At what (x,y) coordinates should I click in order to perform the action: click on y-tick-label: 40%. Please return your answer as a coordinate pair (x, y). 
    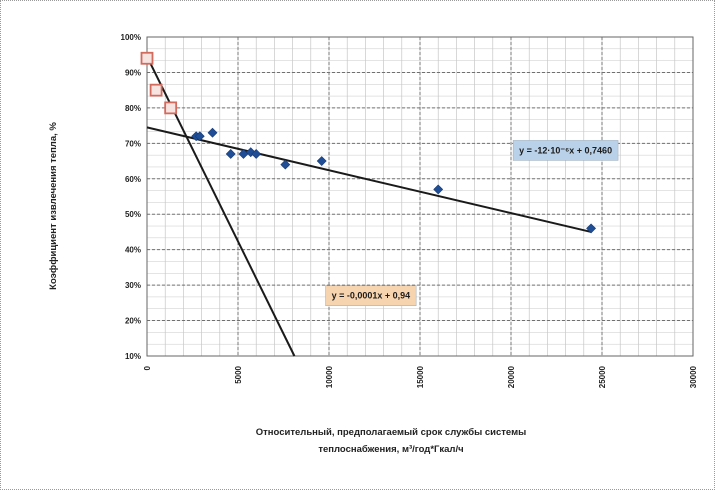
    Looking at the image, I should click on (133, 250).